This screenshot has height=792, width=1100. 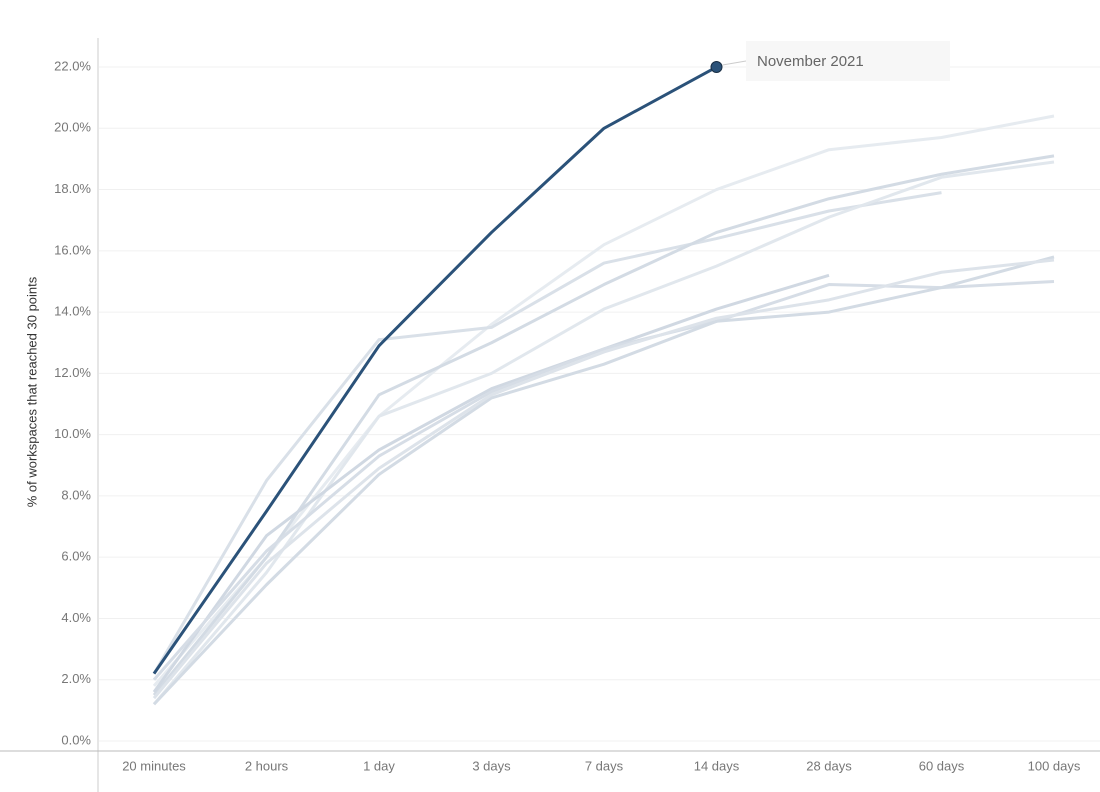 What do you see at coordinates (716, 67) in the screenshot?
I see `end-marker` at bounding box center [716, 67].